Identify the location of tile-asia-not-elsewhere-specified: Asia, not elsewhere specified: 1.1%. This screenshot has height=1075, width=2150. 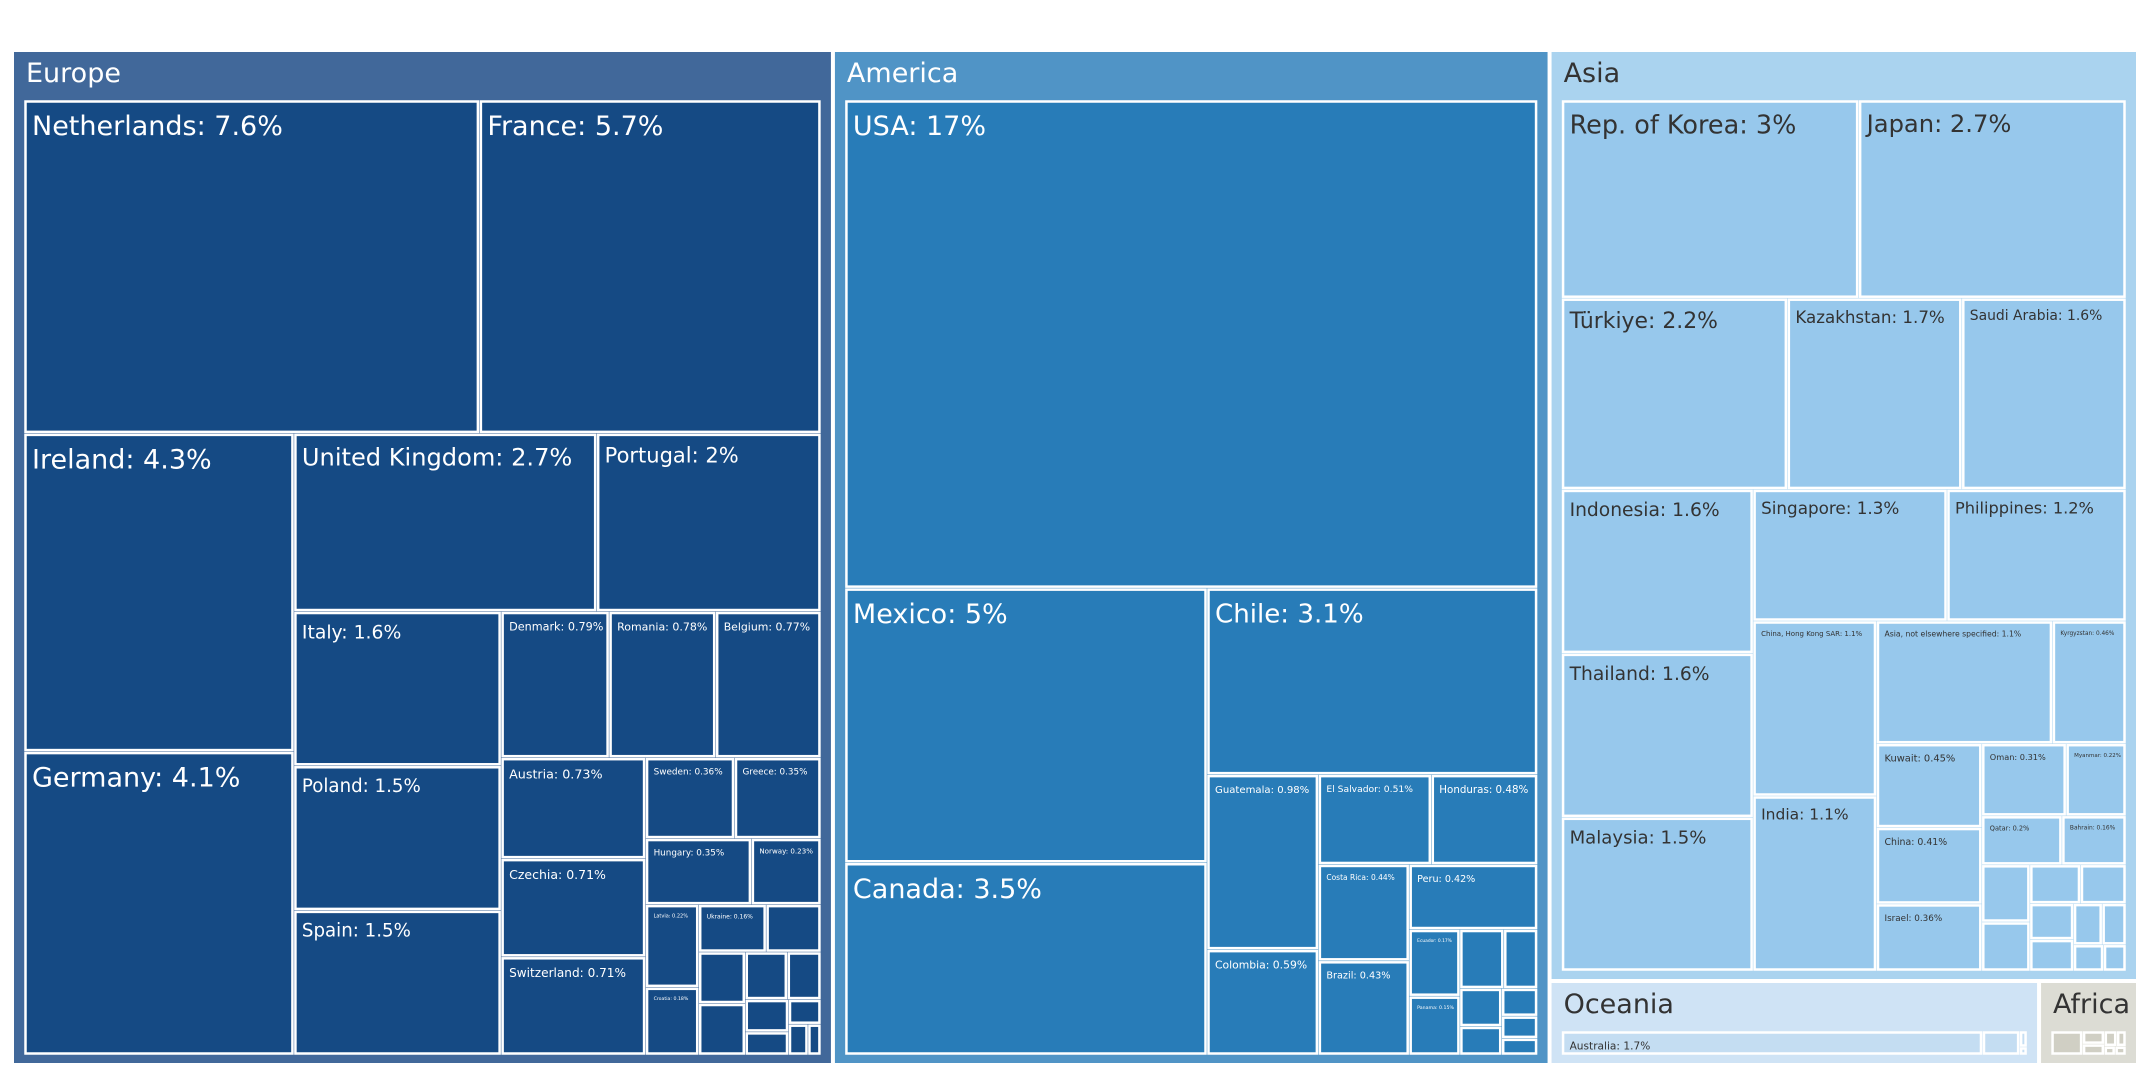
(1964, 682).